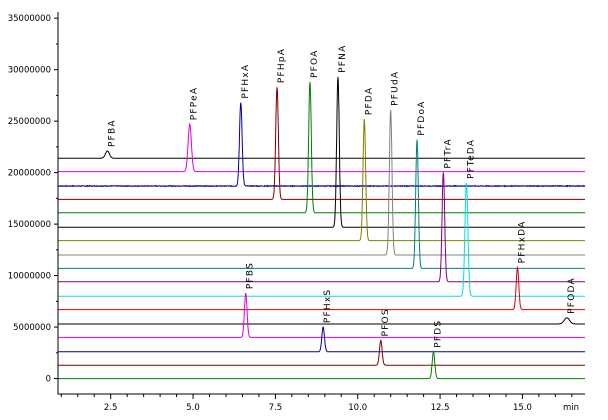 This screenshot has width=608, height=420. Describe the element at coordinates (448, 153) in the screenshot. I see `peak-label-pftra: PFTrA` at that location.